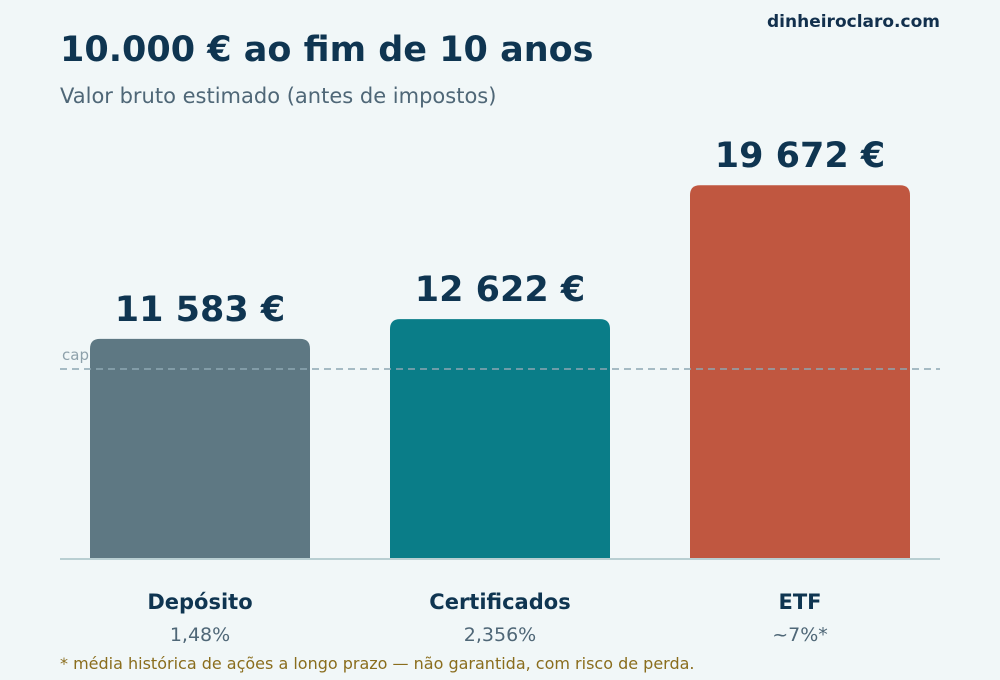 The width and height of the screenshot is (1000, 680). What do you see at coordinates (499, 602) in the screenshot?
I see `category-label-1: Certificados` at bounding box center [499, 602].